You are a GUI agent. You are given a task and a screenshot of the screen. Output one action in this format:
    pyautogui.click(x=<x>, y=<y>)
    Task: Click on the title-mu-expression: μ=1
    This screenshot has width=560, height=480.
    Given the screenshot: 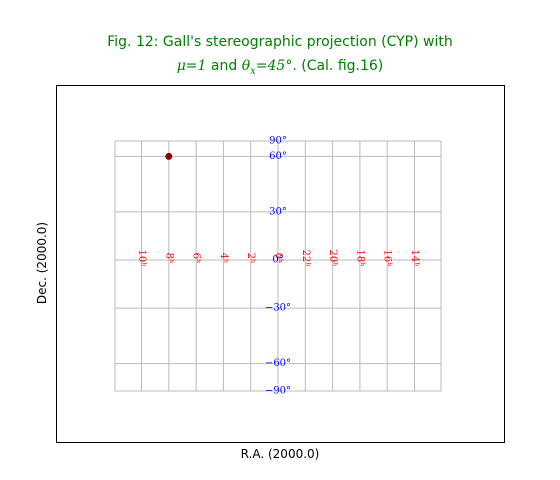 What is the action you would take?
    pyautogui.click(x=191, y=66)
    